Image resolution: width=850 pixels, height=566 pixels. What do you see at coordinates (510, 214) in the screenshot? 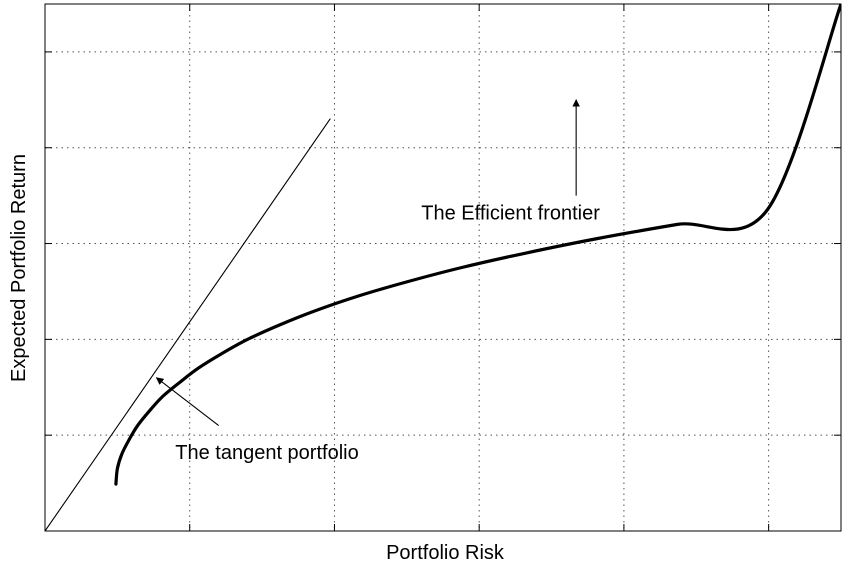
I see `efficient-frontier-annotation: The Efficient frontier` at bounding box center [510, 214].